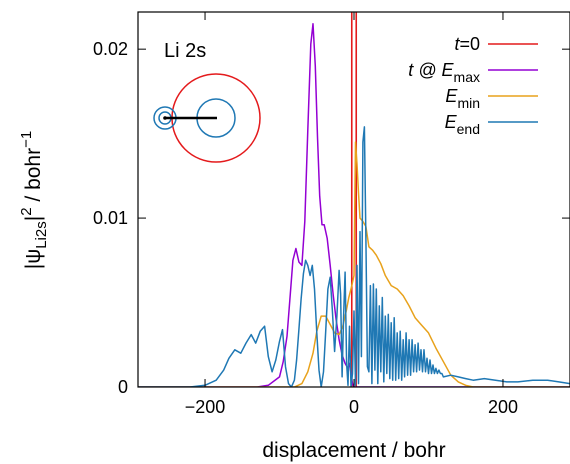 This screenshot has height=464, width=570. What do you see at coordinates (503, 407) in the screenshot?
I see `x-tick-label: 200` at bounding box center [503, 407].